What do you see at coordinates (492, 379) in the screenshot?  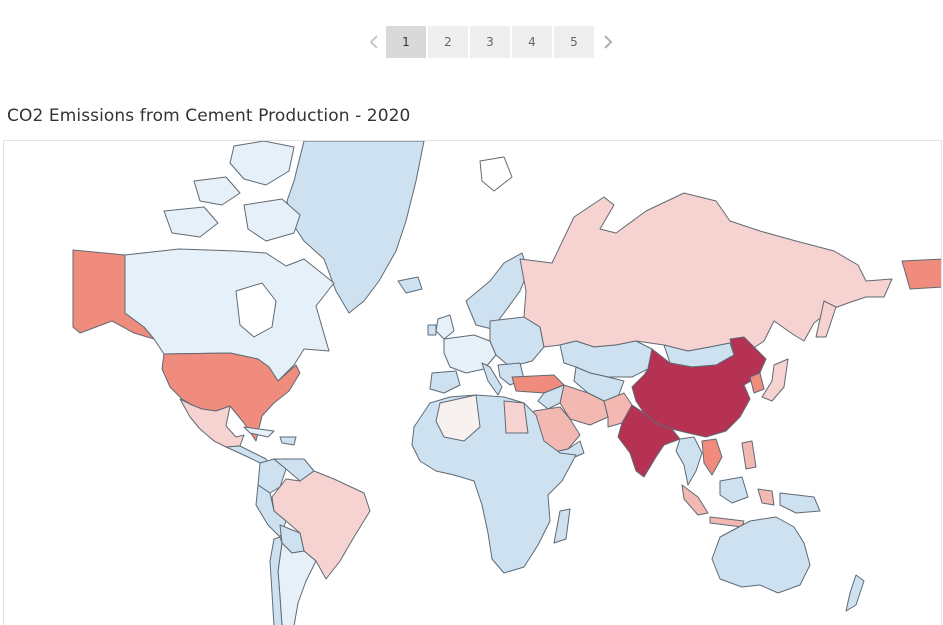 I see `region-italy` at bounding box center [492, 379].